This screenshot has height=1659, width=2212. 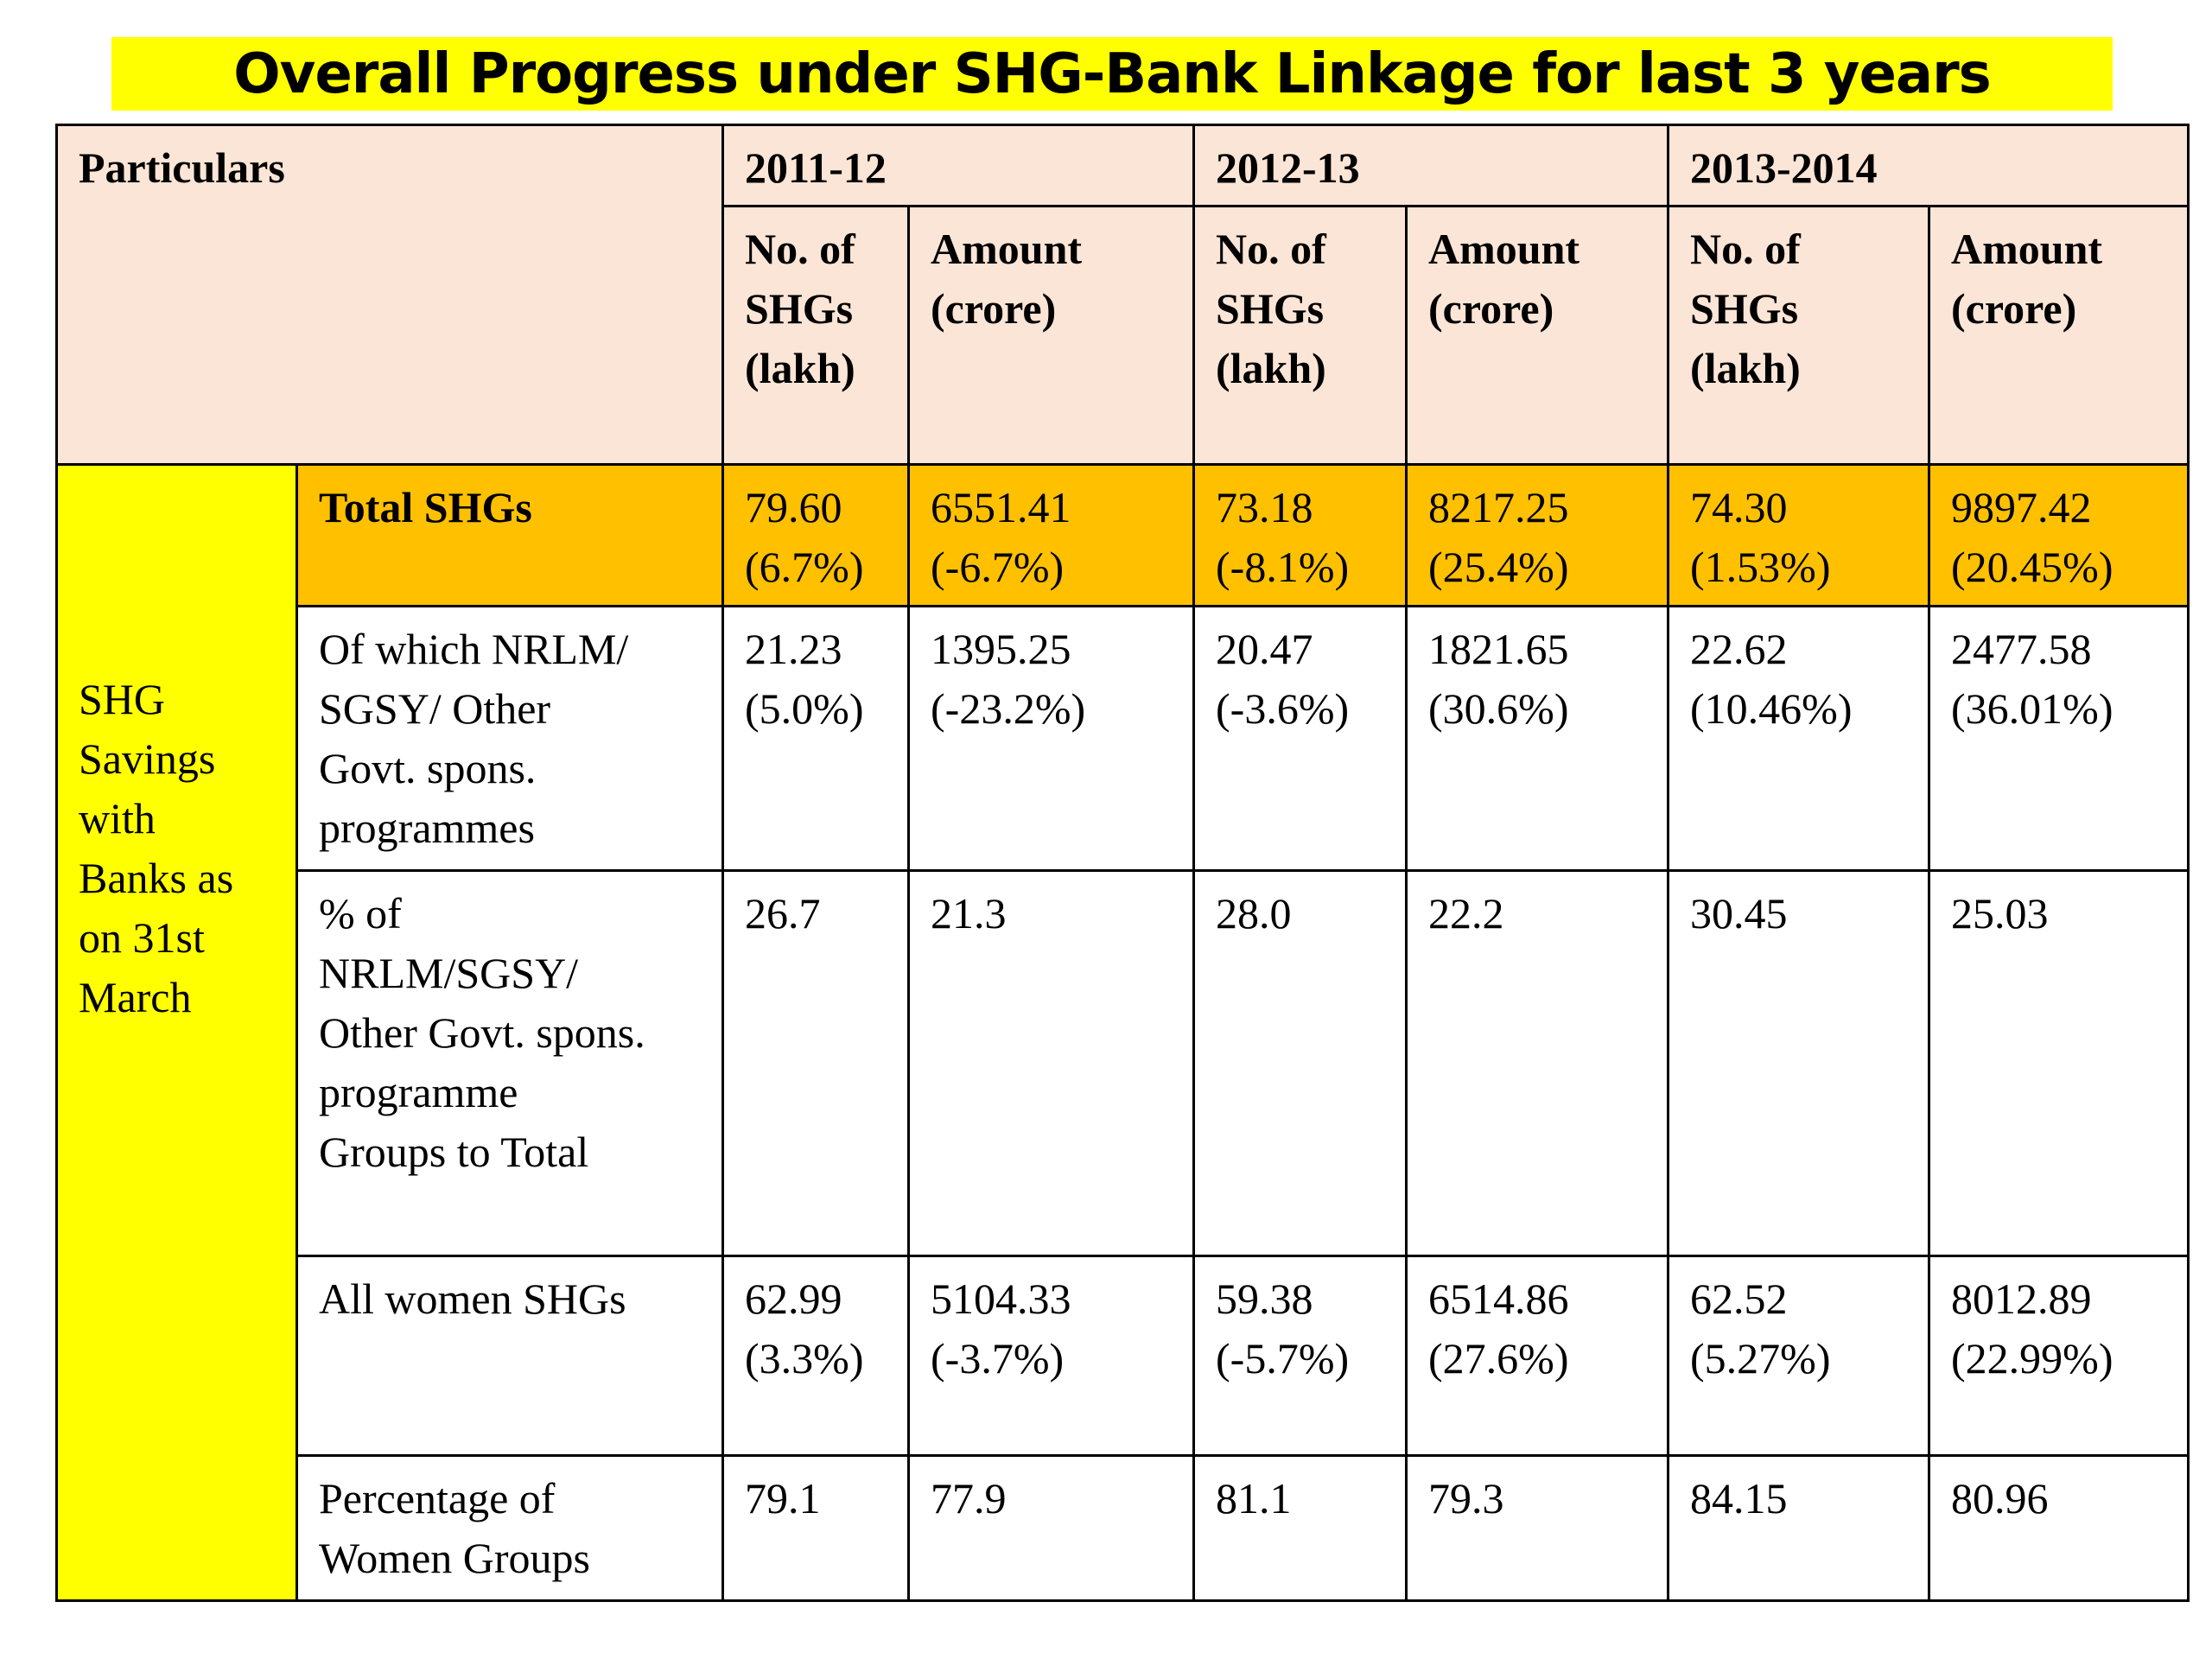 I want to click on side-label-line: on 31st, so click(x=142, y=937).